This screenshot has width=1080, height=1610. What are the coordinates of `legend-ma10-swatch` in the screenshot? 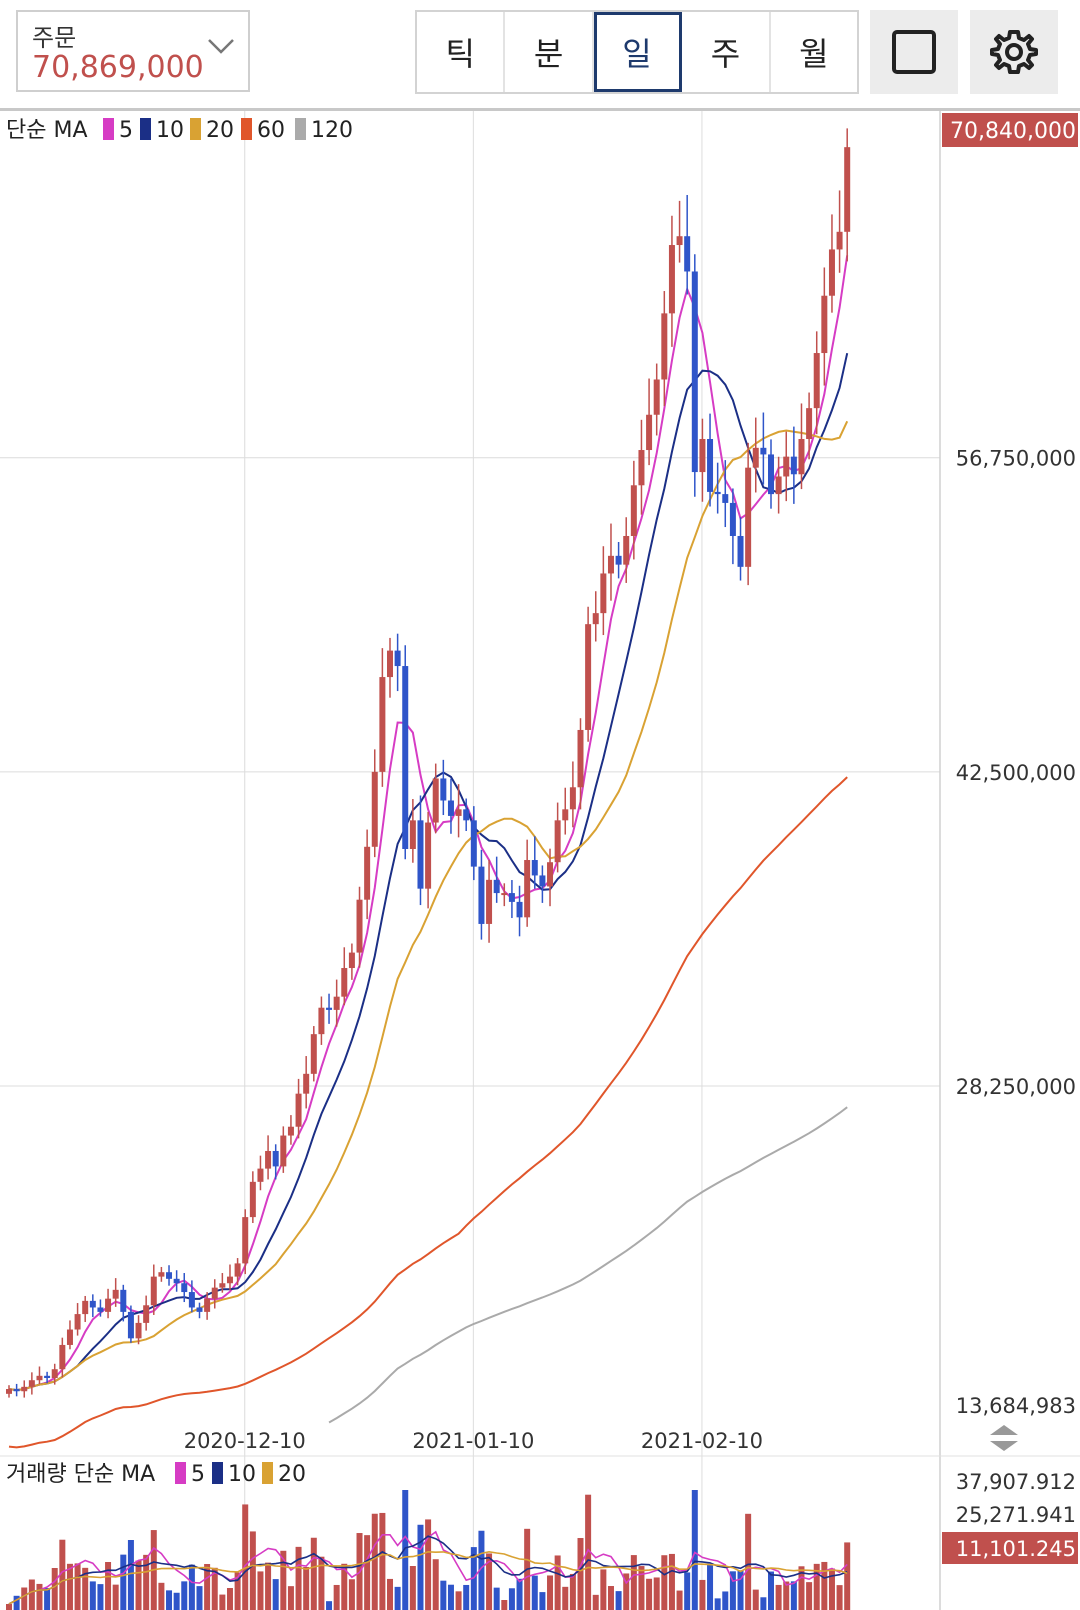 It's located at (145, 129).